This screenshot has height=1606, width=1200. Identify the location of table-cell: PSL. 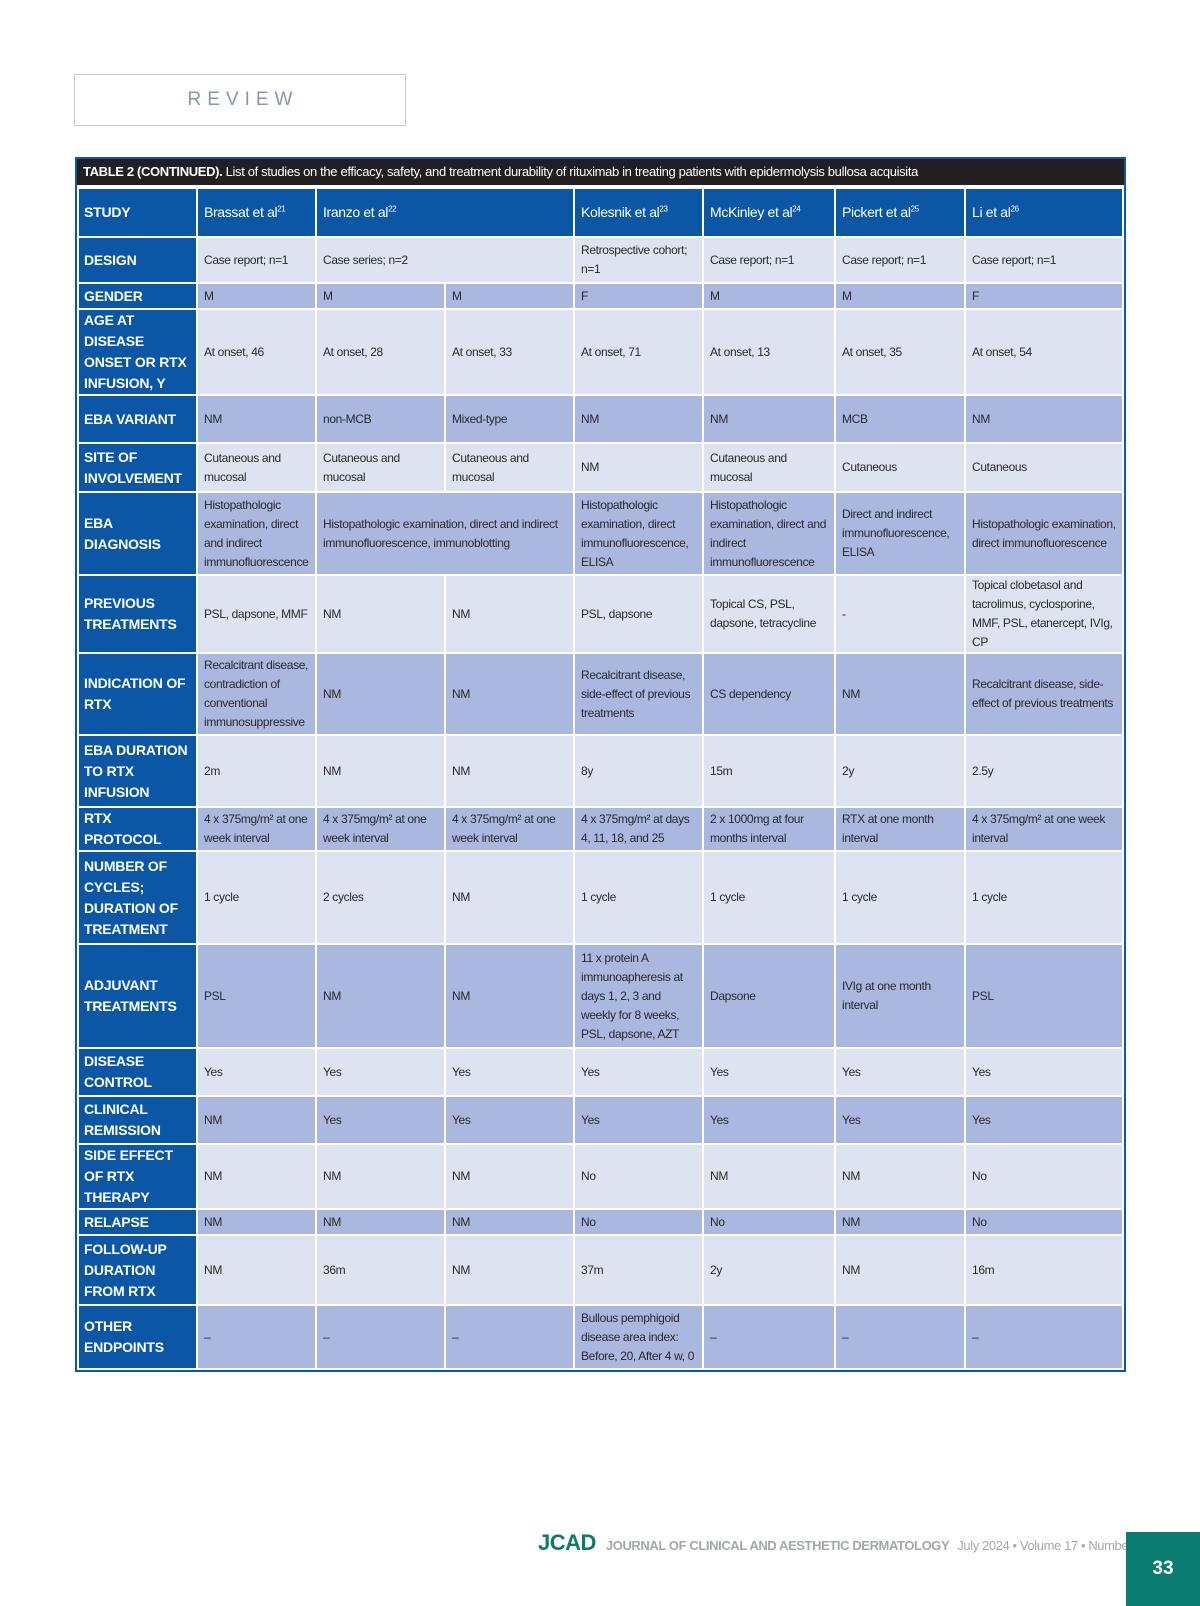
(256, 996).